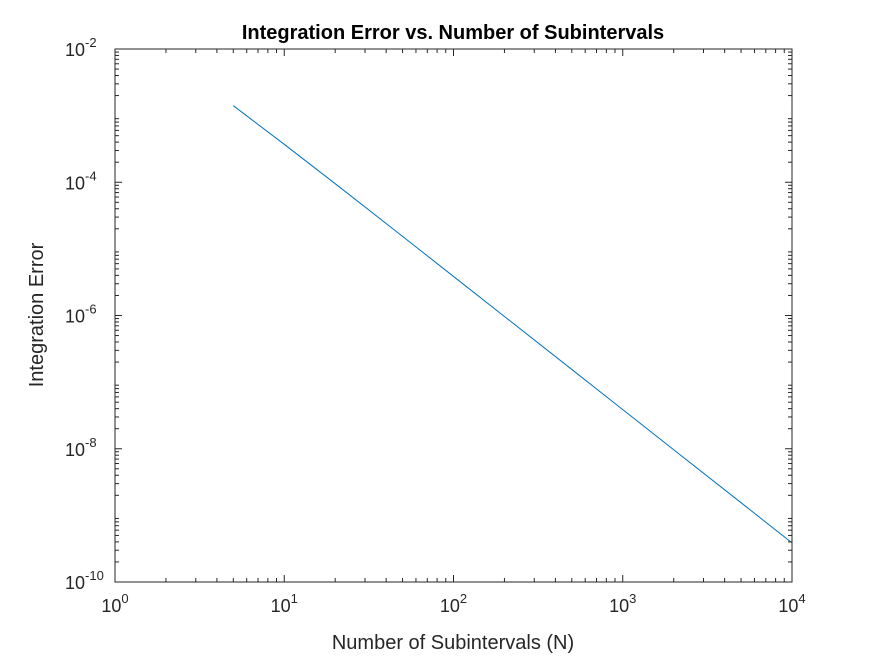 The image size is (875, 656). What do you see at coordinates (81, 47) in the screenshot?
I see `y-tick-label: 10⁻²` at bounding box center [81, 47].